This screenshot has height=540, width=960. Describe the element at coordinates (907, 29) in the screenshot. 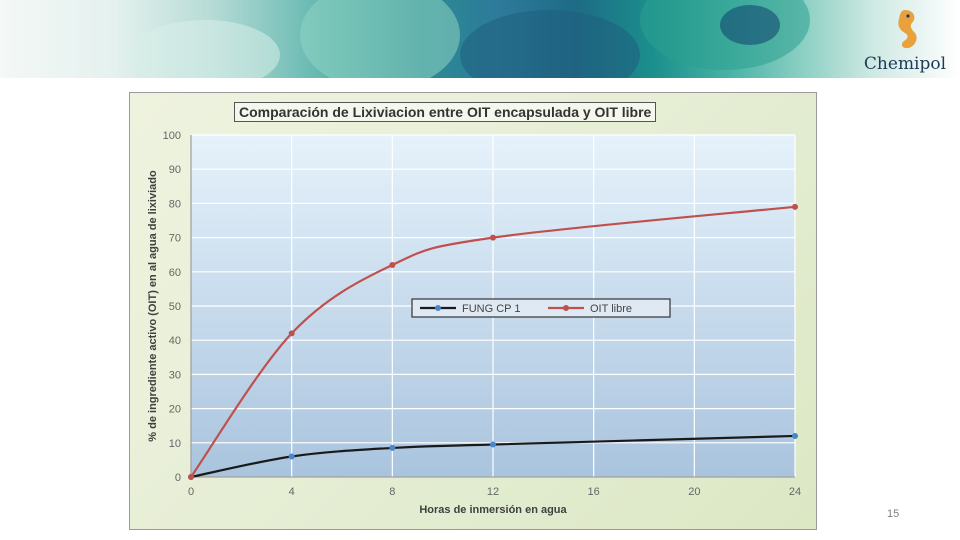

I see `seahorse-icon` at that location.